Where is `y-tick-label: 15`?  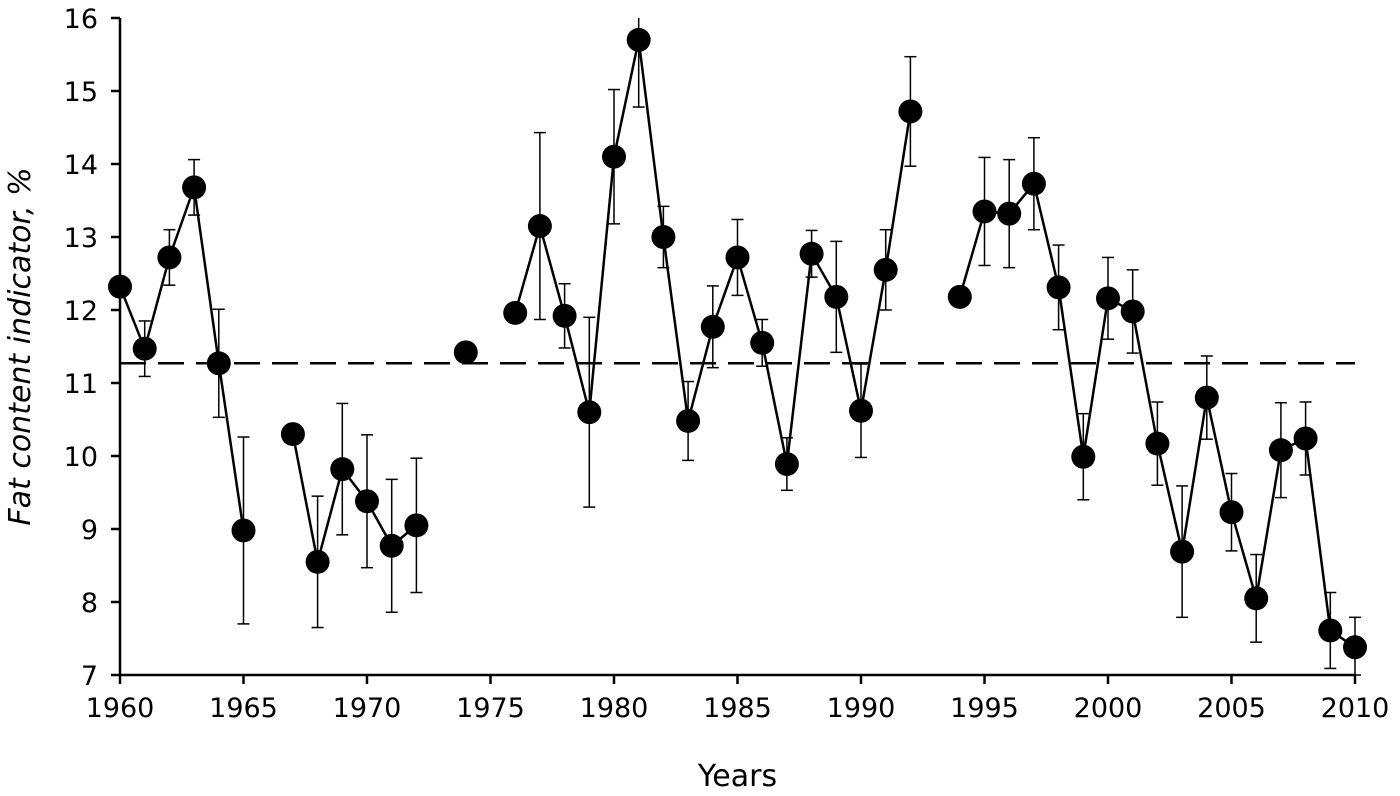 y-tick-label: 15 is located at coordinates (81, 92).